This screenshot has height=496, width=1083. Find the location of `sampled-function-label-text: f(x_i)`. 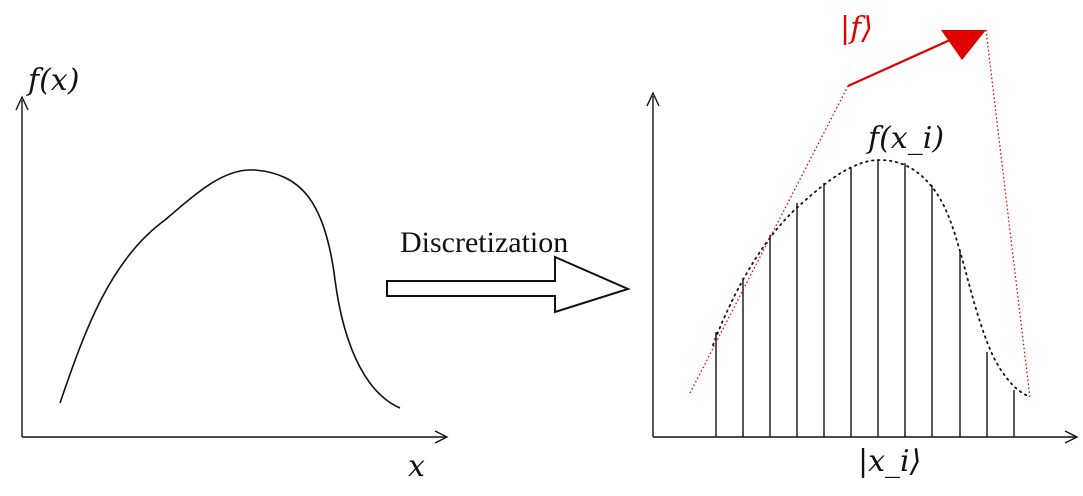

sampled-function-label-text: f(x_i) is located at coordinates (906, 138).